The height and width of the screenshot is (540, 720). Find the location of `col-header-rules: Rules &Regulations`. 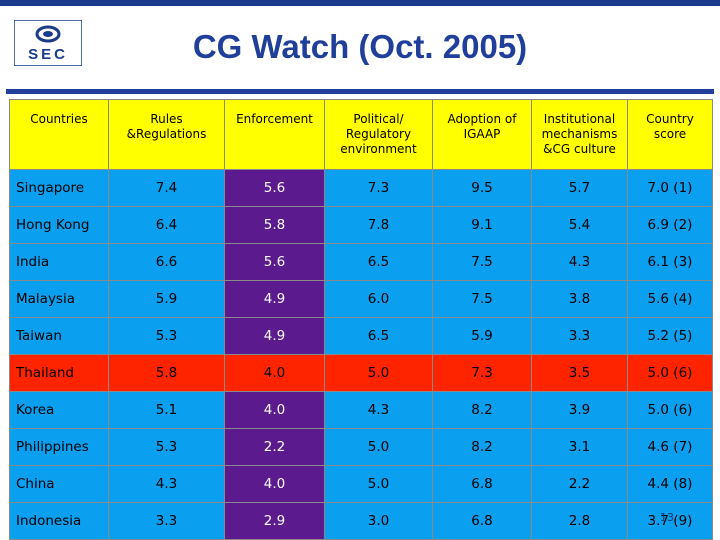

col-header-rules: Rules &Regulations is located at coordinates (166, 134).